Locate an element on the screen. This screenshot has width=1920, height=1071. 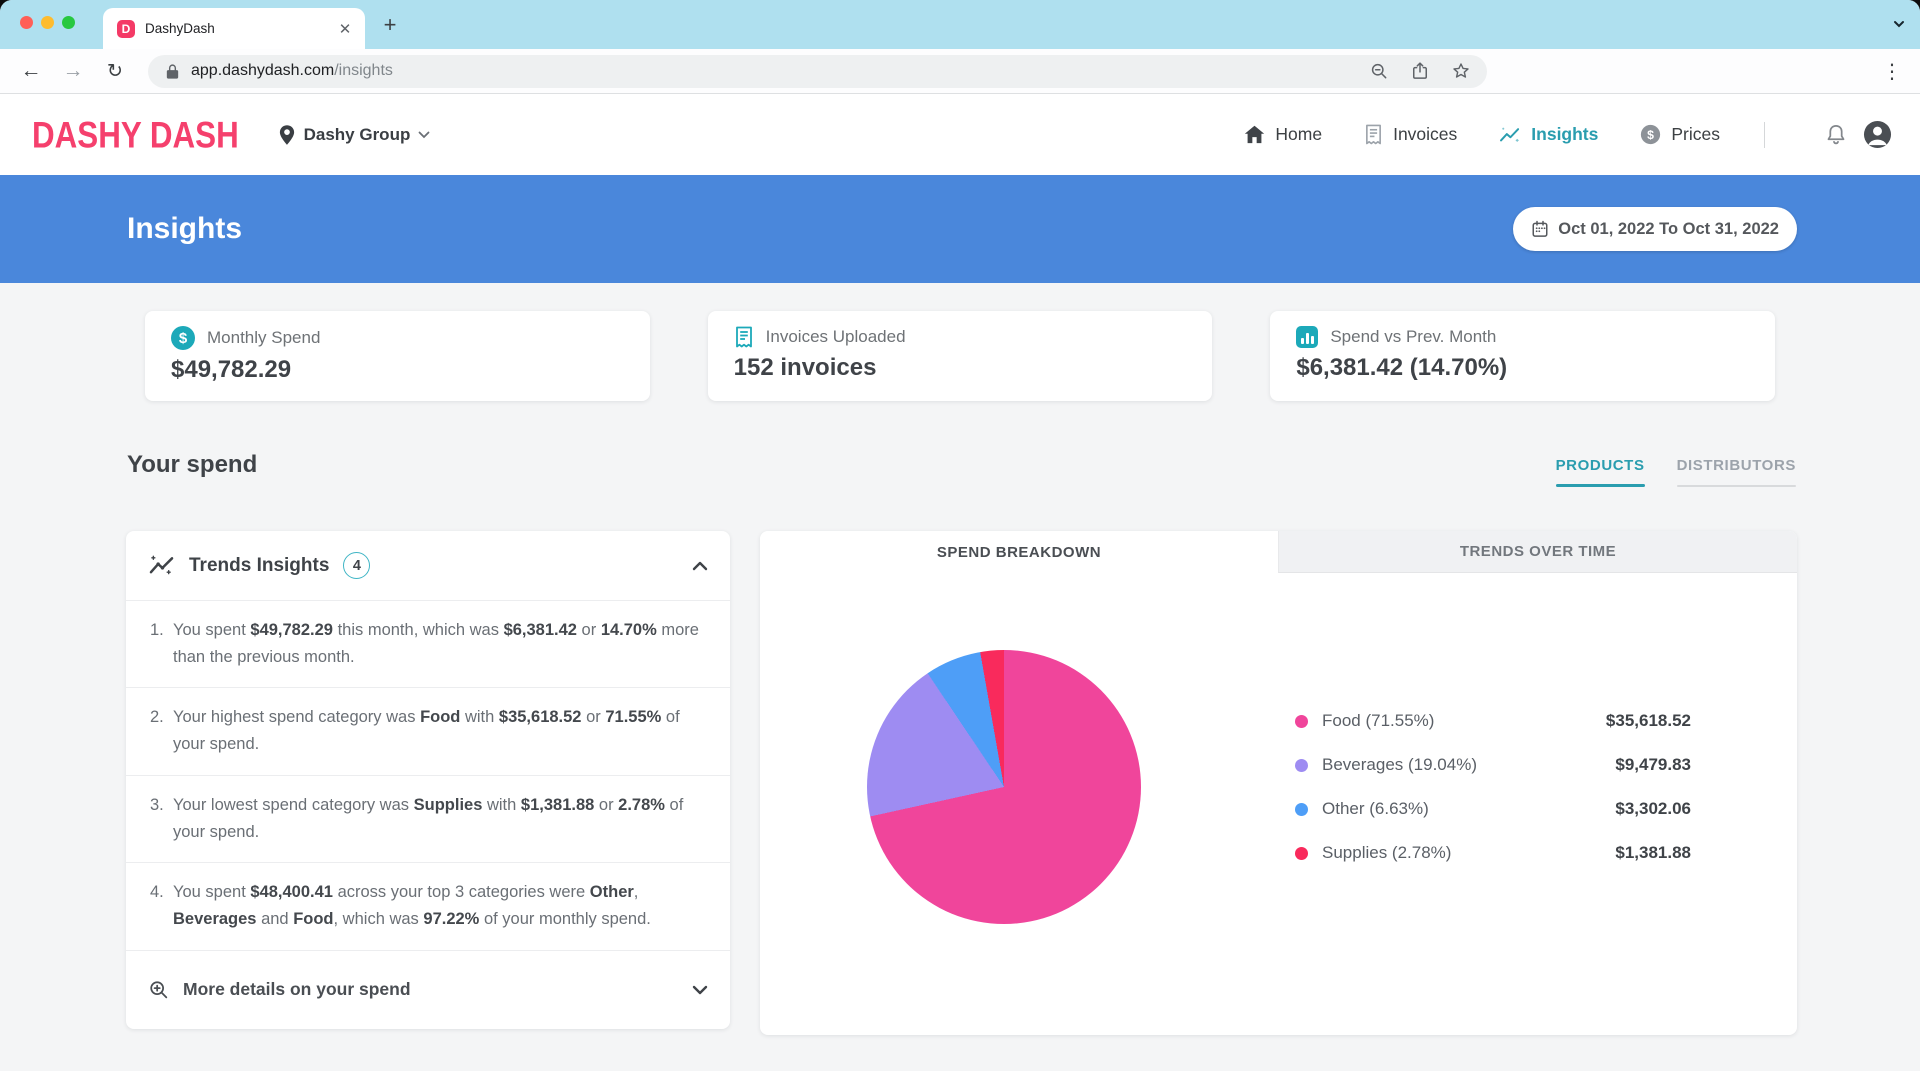
zoom-window-button is located at coordinates (68, 22).